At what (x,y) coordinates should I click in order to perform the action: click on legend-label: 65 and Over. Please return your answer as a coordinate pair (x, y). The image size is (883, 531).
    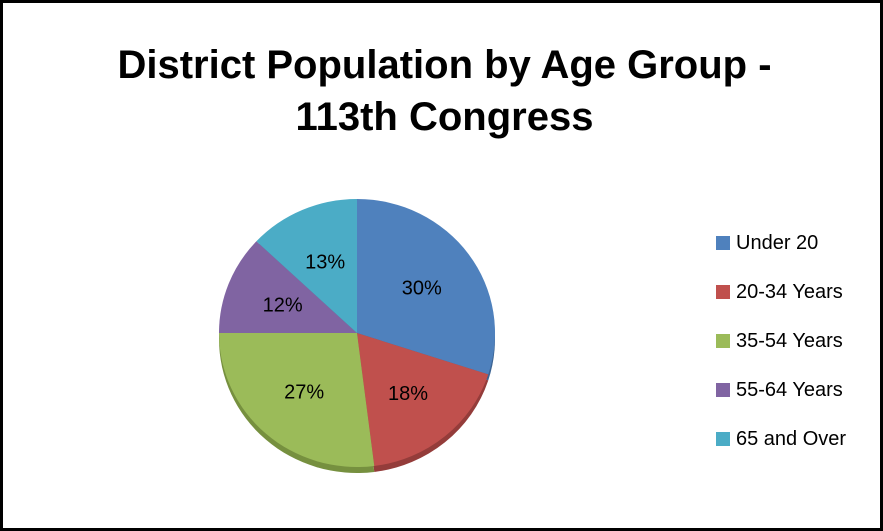
    Looking at the image, I should click on (791, 438).